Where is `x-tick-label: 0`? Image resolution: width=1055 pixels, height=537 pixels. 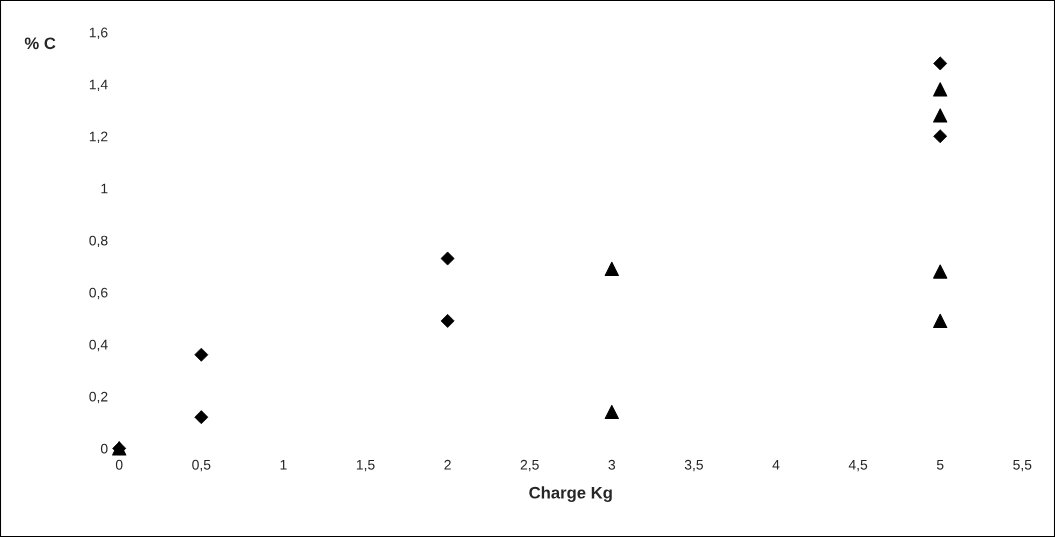 x-tick-label: 0 is located at coordinates (119, 464).